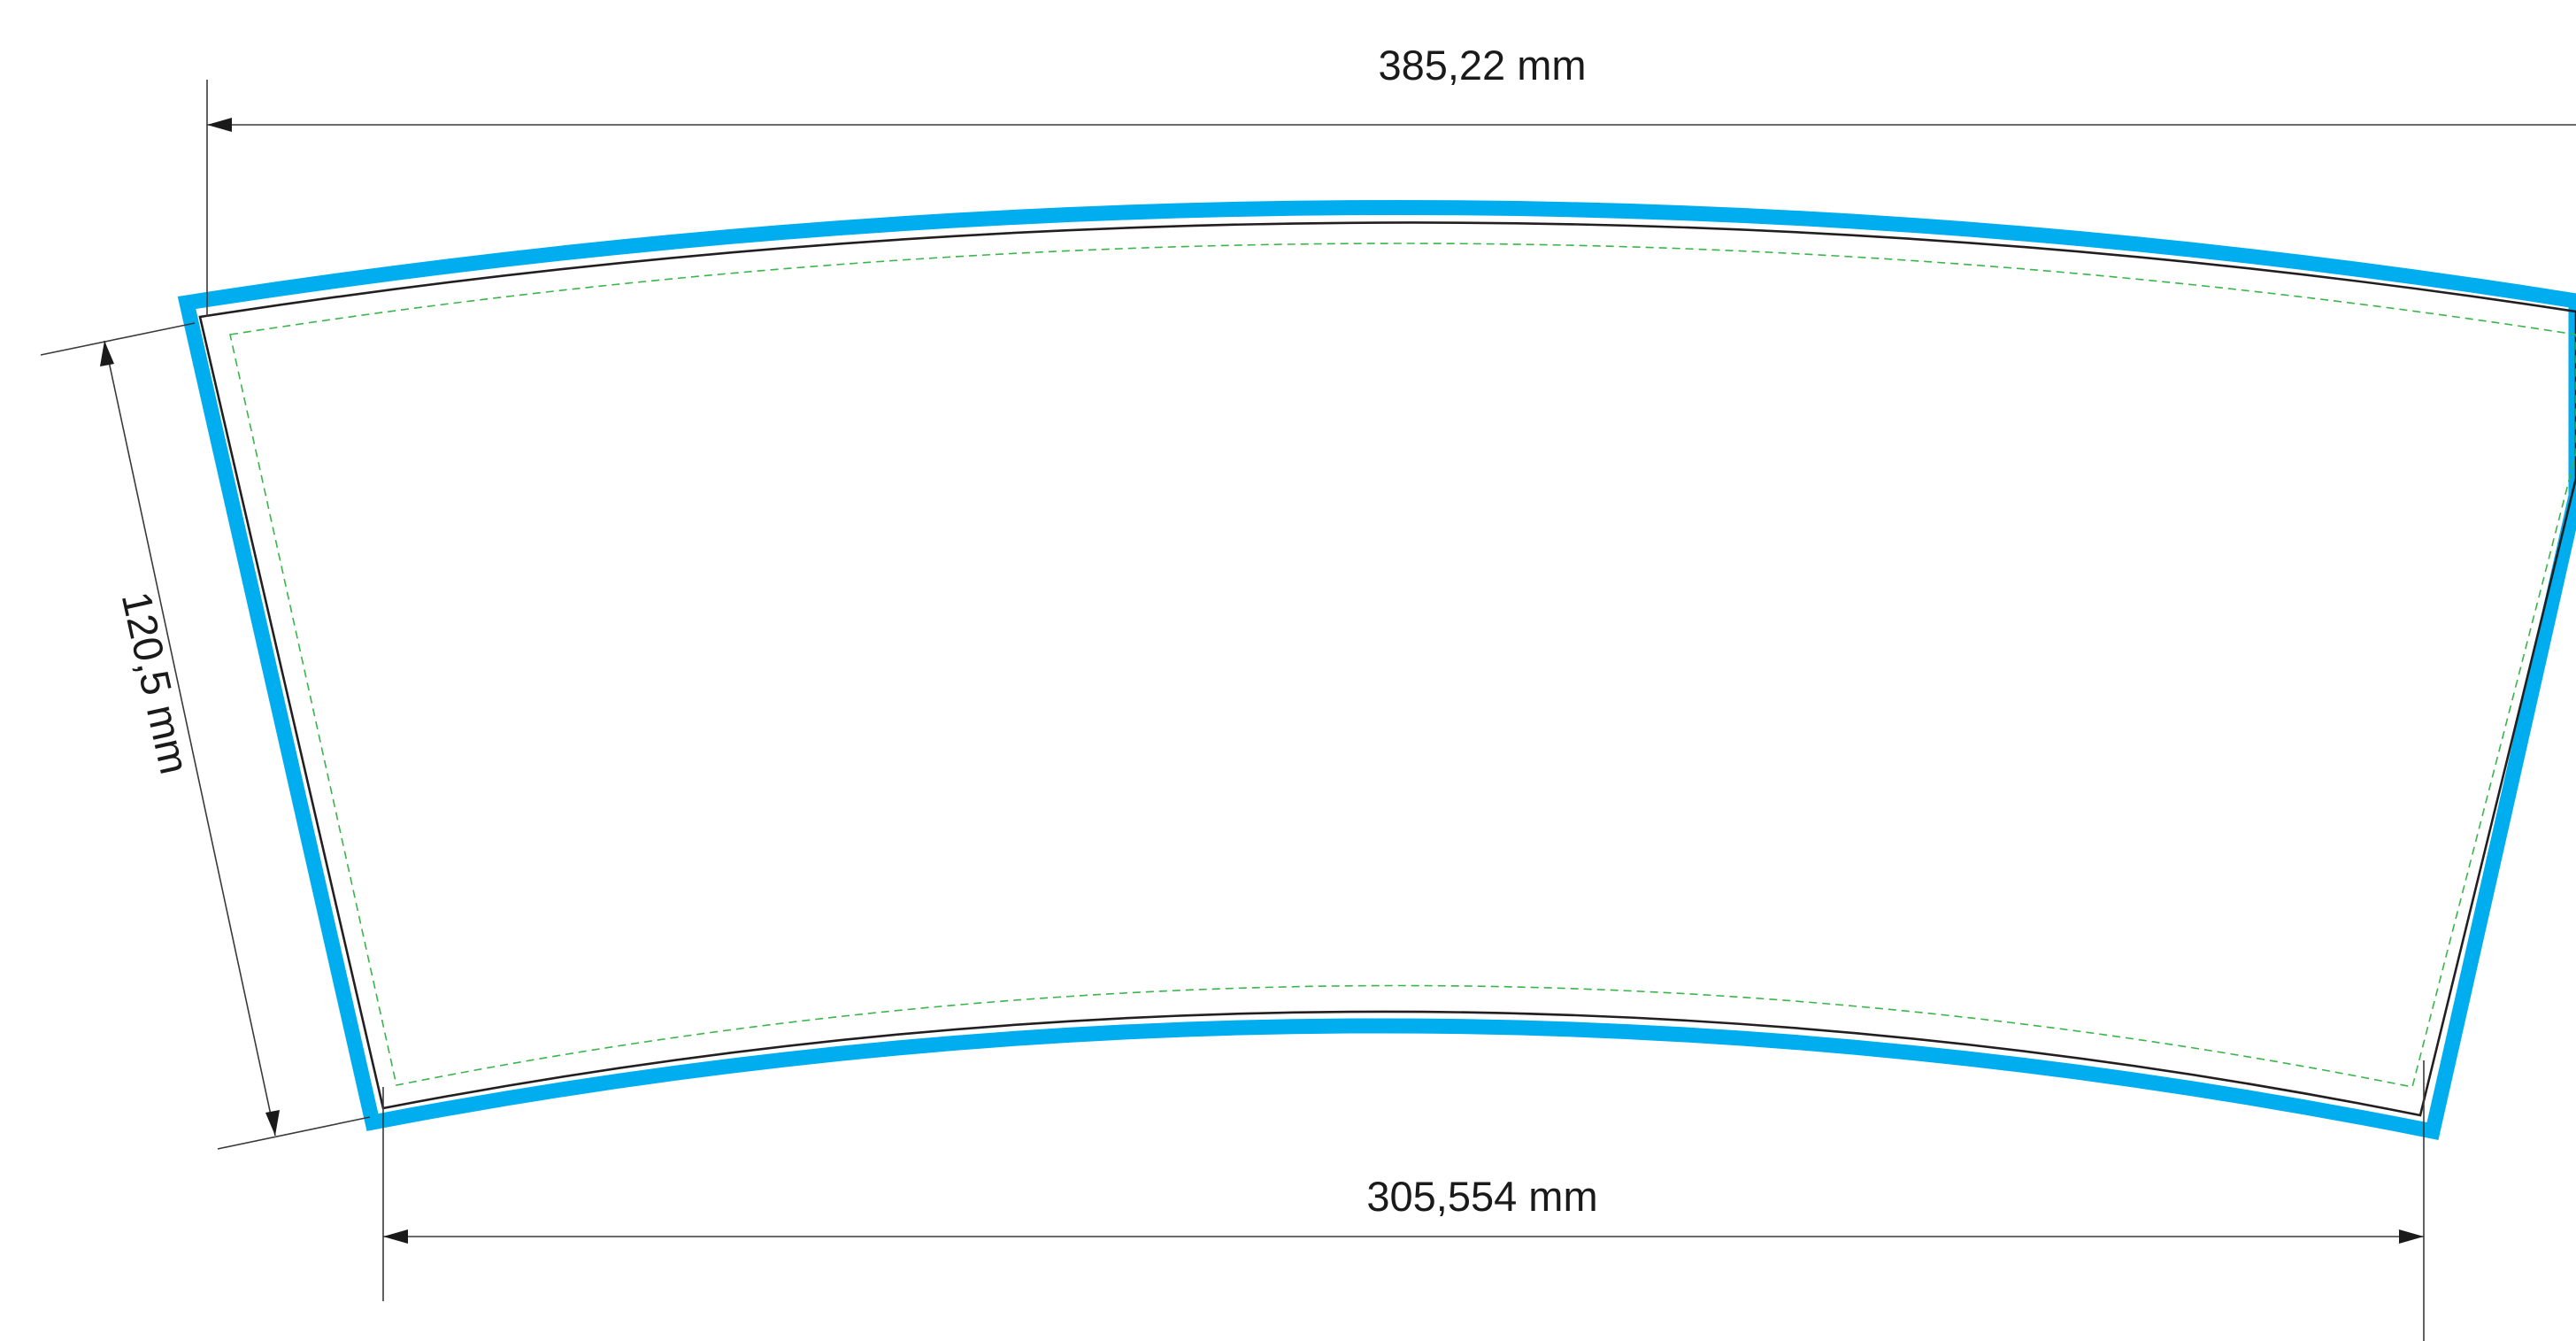 Image resolution: width=2576 pixels, height=1341 pixels. Describe the element at coordinates (2411, 1236) in the screenshot. I see `bottom-arrow-right` at that location.